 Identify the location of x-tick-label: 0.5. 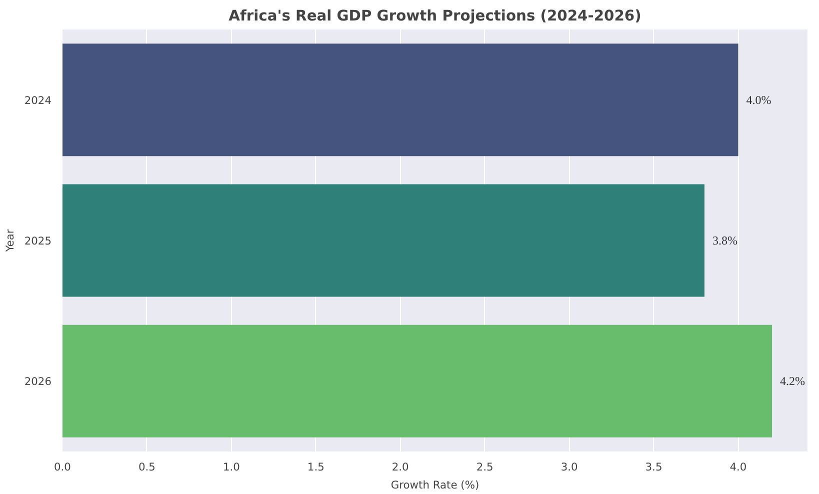
(147, 467).